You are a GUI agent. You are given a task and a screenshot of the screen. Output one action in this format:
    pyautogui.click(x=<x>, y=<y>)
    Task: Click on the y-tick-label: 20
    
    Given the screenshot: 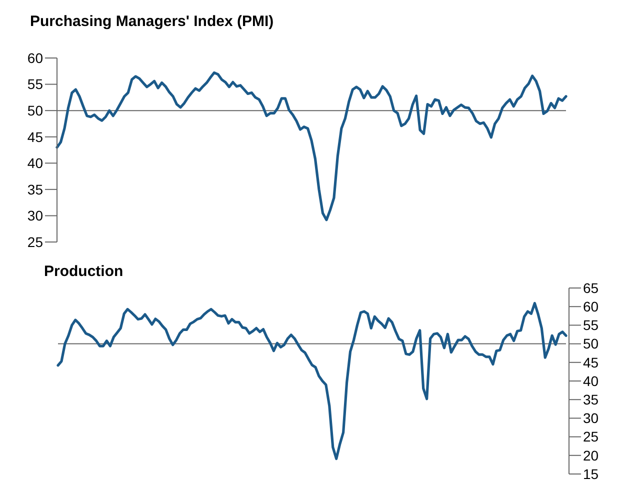 What is the action you would take?
    pyautogui.click(x=591, y=455)
    